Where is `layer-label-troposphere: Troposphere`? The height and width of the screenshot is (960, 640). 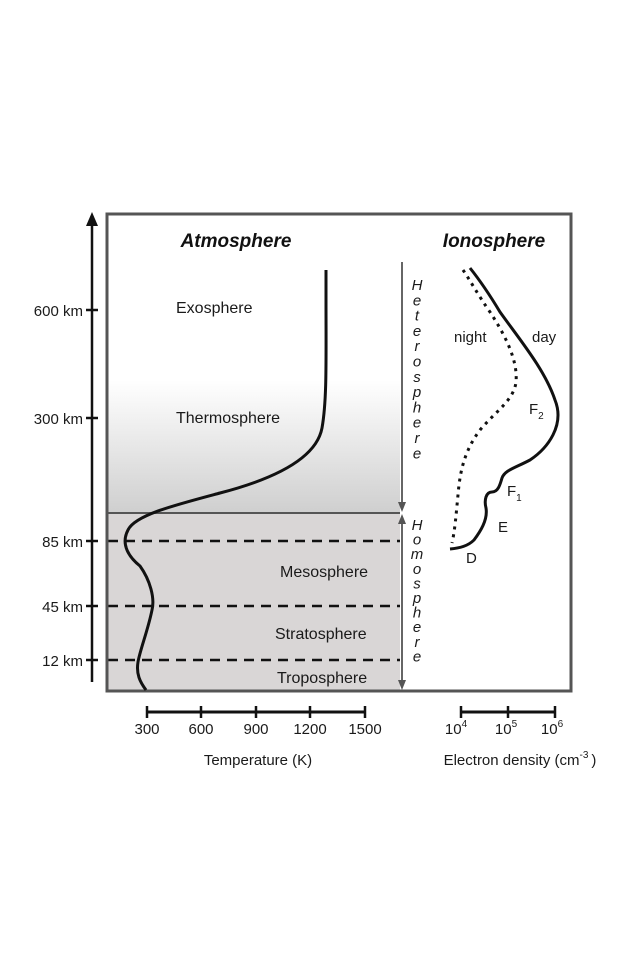
layer-label-troposphere: Troposphere is located at coordinates (322, 678).